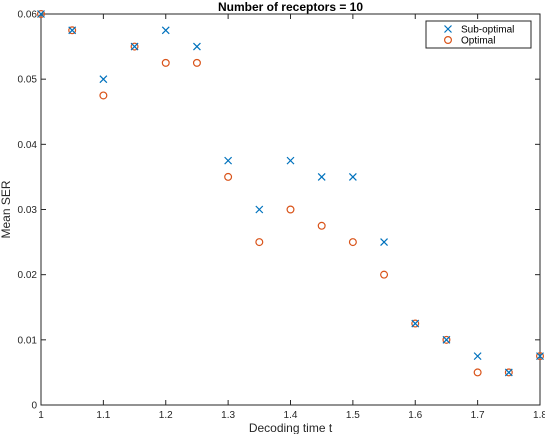 This screenshot has width=545, height=434. I want to click on legend-box, so click(478, 34).